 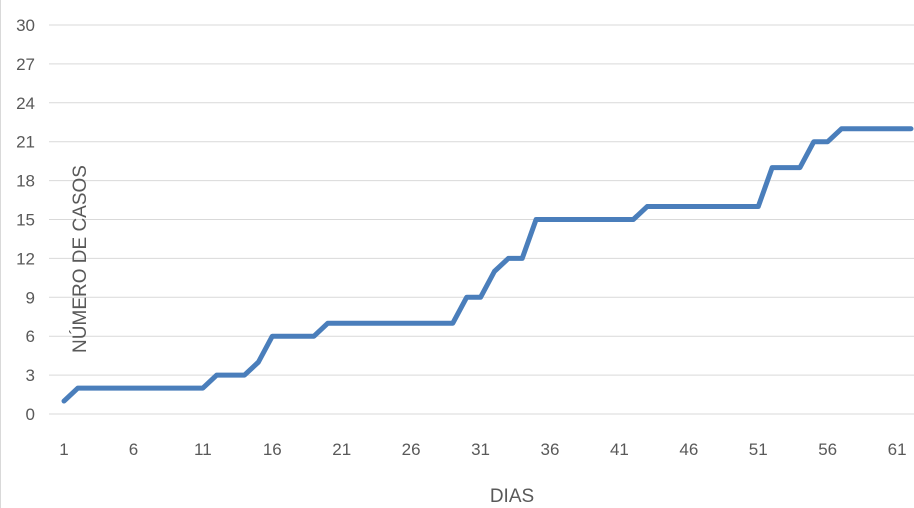 I want to click on y-tick-label: 24, so click(x=25, y=103).